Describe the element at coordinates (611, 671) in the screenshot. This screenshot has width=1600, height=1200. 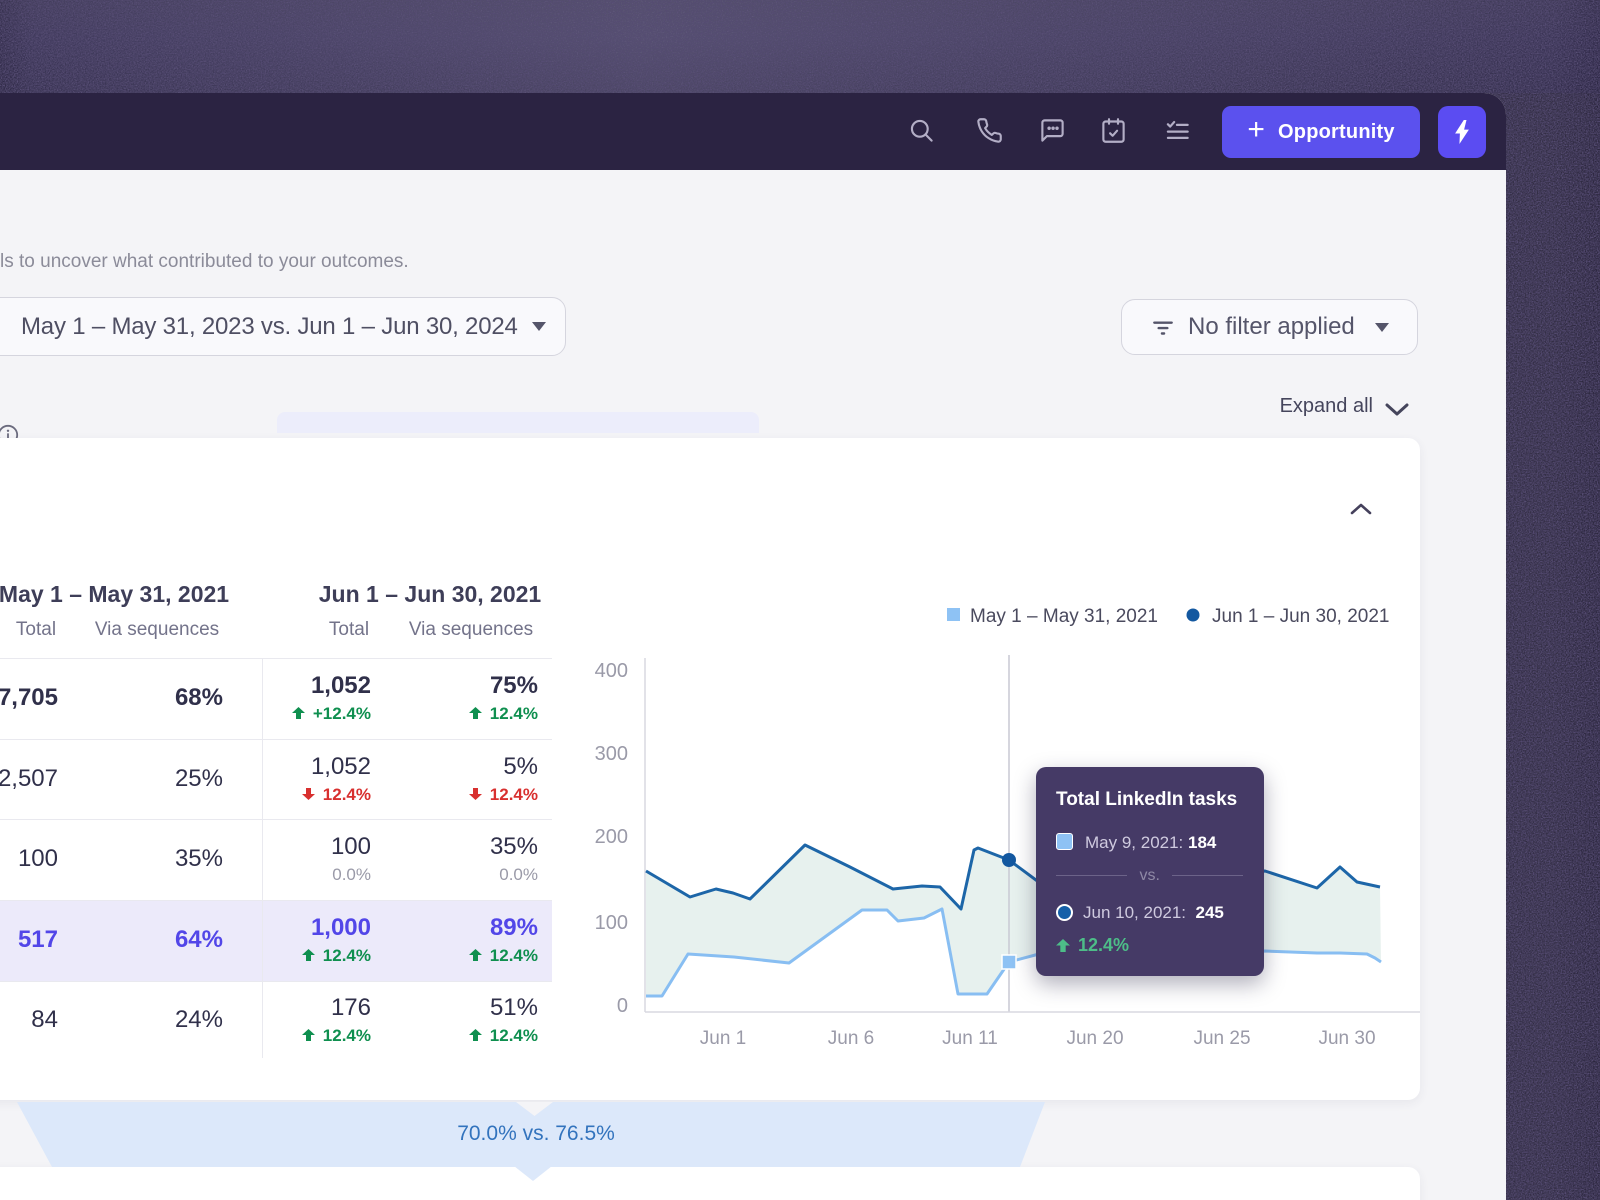
I see `svg-text: 400` at that location.